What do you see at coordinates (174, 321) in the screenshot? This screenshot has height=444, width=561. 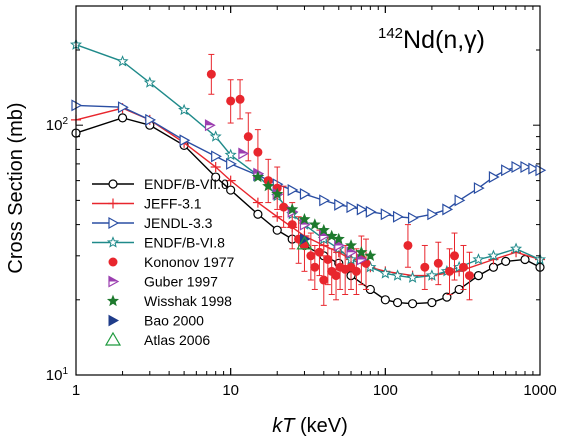 I see `legend-label: Bao 2000` at bounding box center [174, 321].